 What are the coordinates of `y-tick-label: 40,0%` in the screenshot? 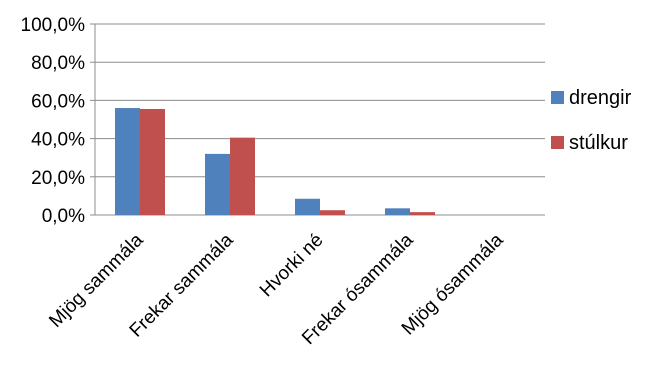 It's located at (58, 140).